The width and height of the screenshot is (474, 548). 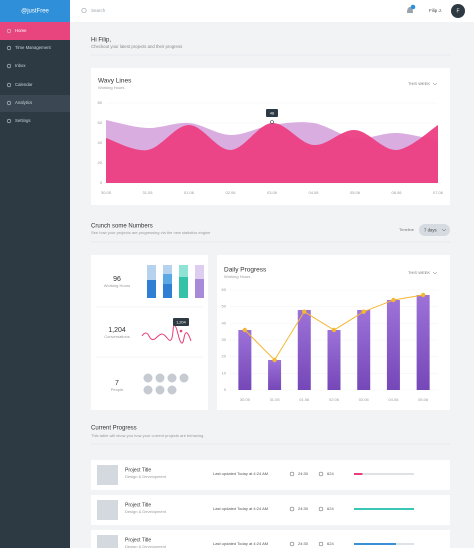 I want to click on menu-item: Inbox, so click(x=20, y=65).